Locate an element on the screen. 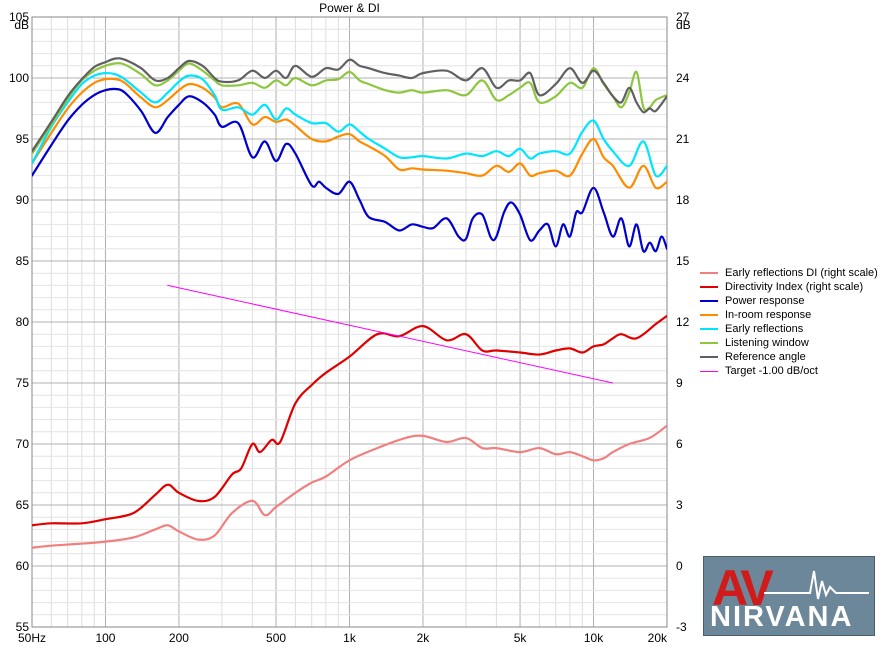 The width and height of the screenshot is (888, 647). legend-label: Directivity Index (right scale) is located at coordinates (794, 287).